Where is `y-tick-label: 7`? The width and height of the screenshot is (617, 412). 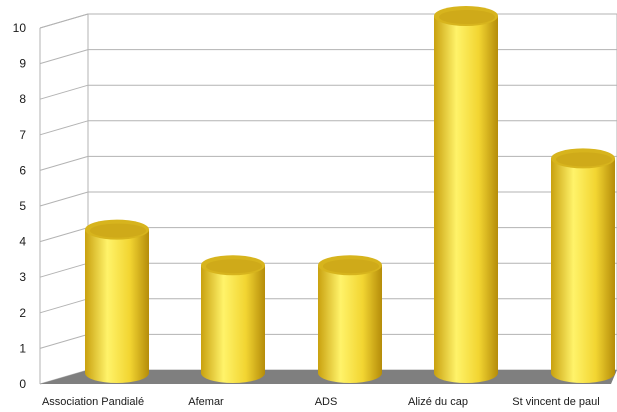
y-tick-label: 7 is located at coordinates (22, 135).